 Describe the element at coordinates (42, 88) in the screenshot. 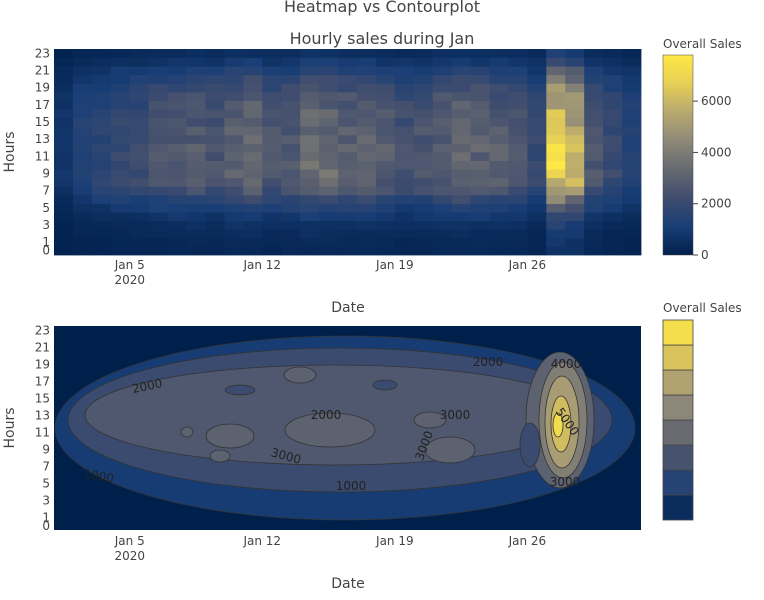

I see `heatmap-y-tick: 19` at that location.